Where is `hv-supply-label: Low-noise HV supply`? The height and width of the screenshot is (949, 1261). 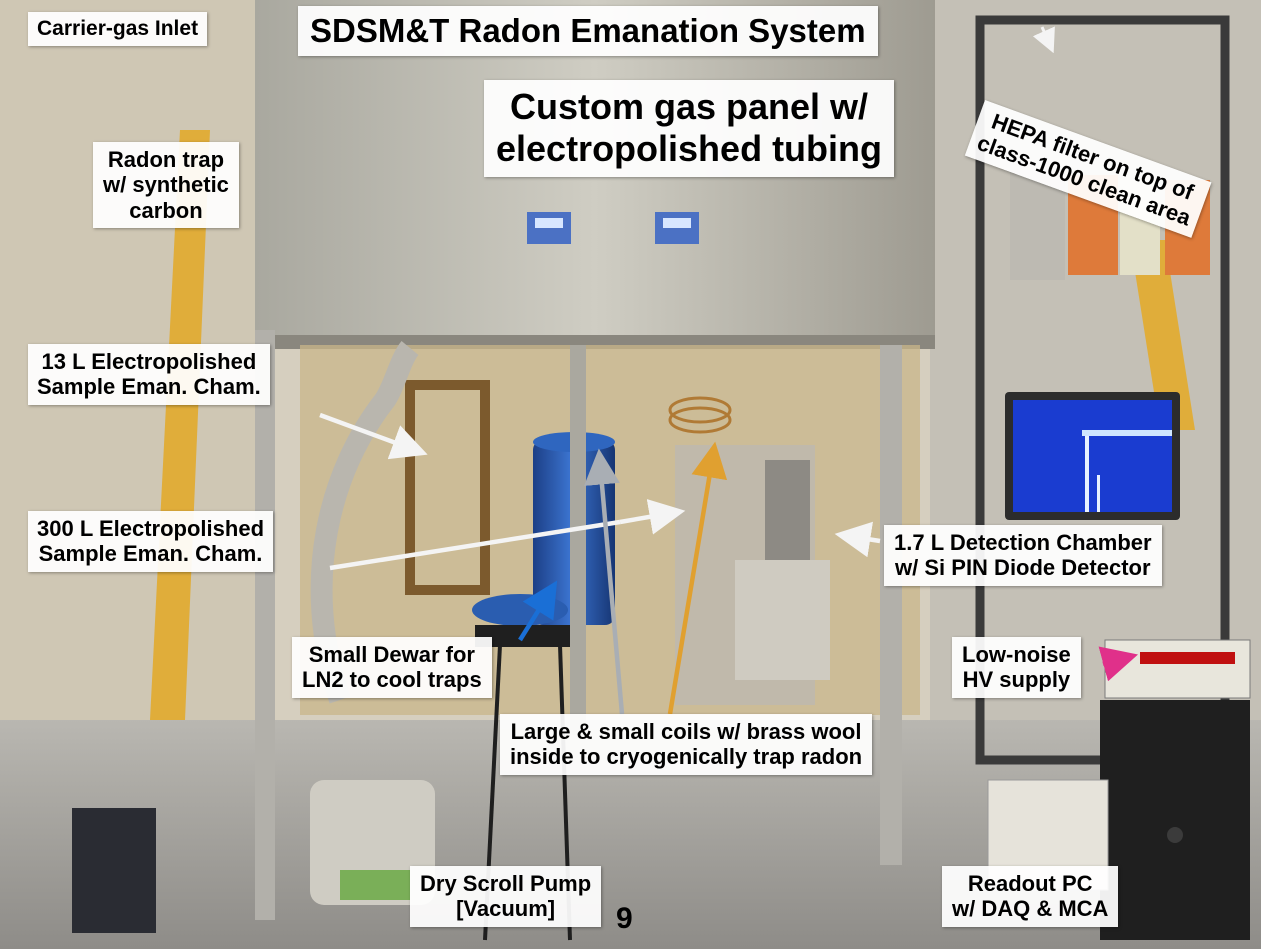 hv-supply-label: Low-noise HV supply is located at coordinates (1016, 667).